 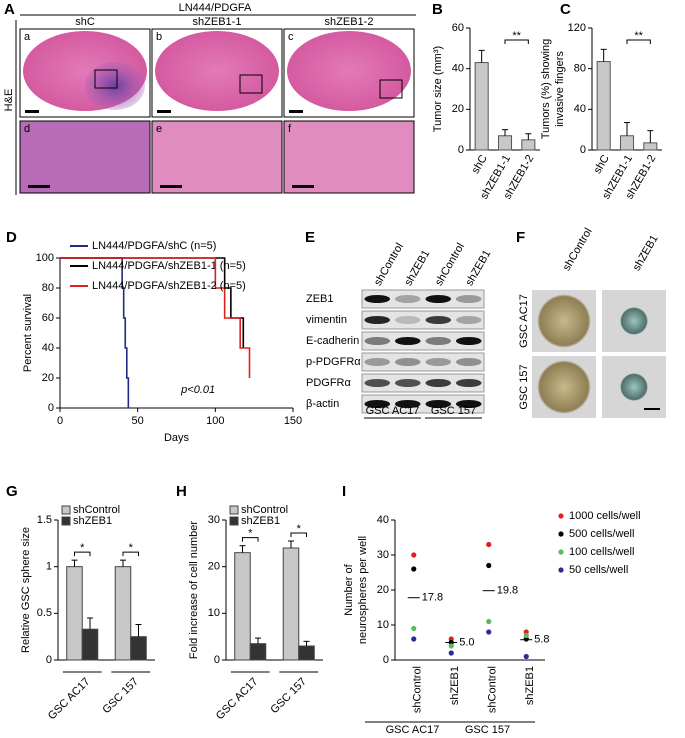 What do you see at coordinates (310, 237) in the screenshot?
I see `panel-label: E` at bounding box center [310, 237].